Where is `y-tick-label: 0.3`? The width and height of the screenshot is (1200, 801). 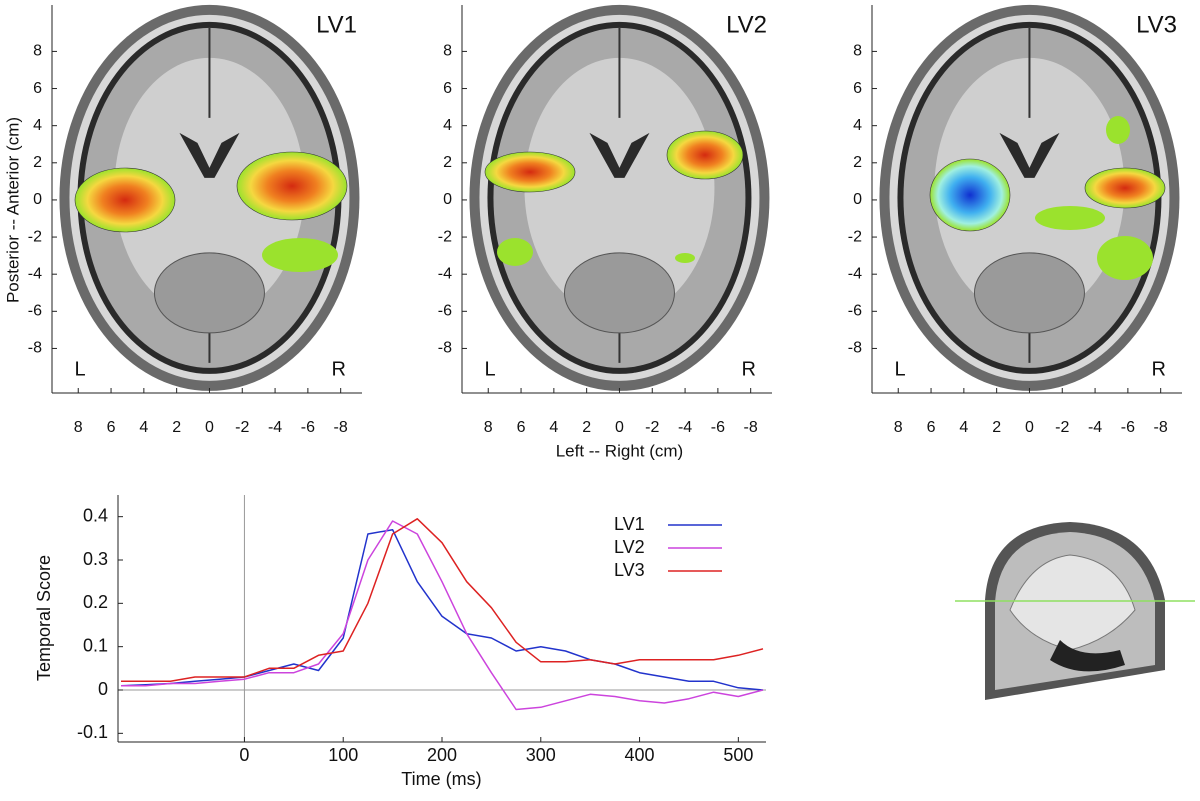
y-tick-label: 0.3 is located at coordinates (95, 559).